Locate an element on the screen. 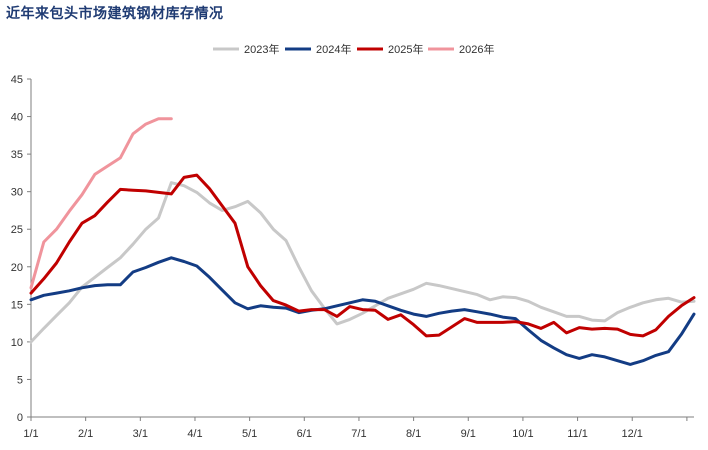  y-tick-label: 10 is located at coordinates (17, 343).